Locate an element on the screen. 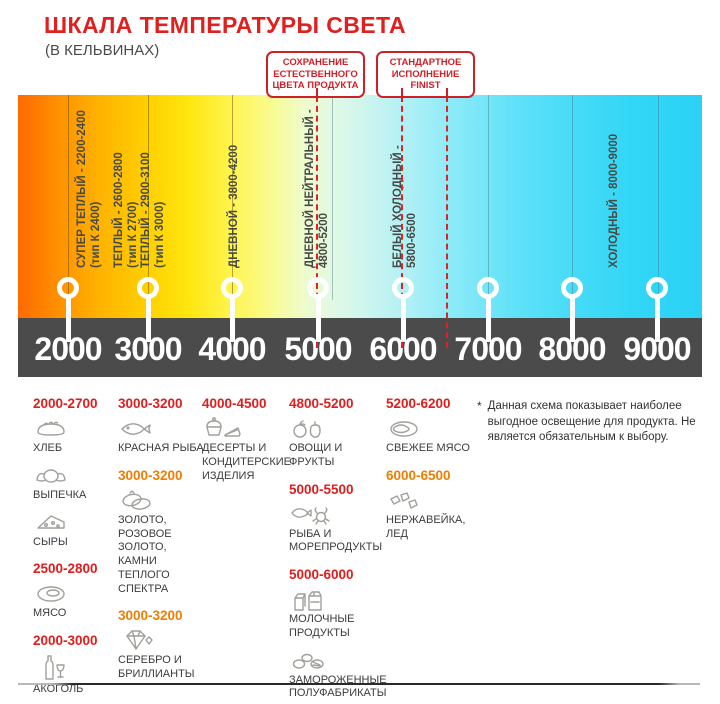 The image size is (720, 704). list-item: СЕРЕБРО И БРИЛЛИАНТЫ is located at coordinates (161, 654).